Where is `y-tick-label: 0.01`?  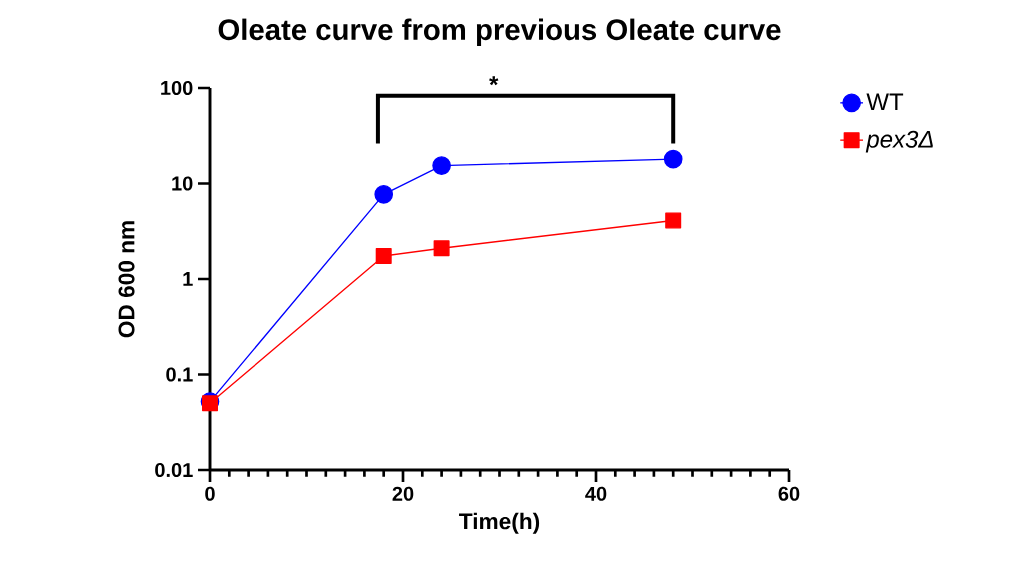
y-tick-label: 0.01 is located at coordinates (174, 470).